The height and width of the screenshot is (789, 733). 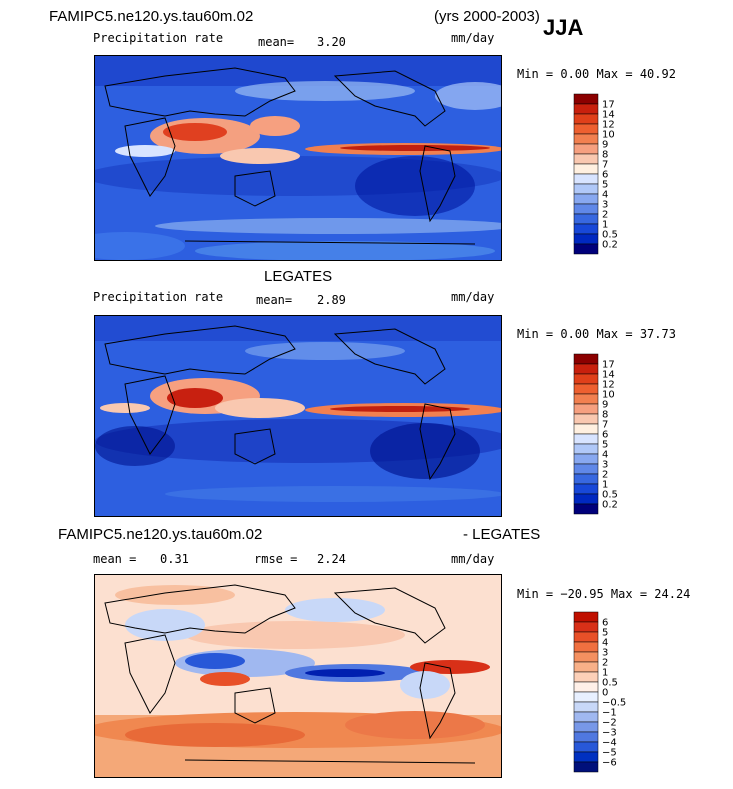 What do you see at coordinates (160, 534) in the screenshot?
I see `panel3-title-left: FAMIPC5.ne120.ys.tau60m.02` at bounding box center [160, 534].